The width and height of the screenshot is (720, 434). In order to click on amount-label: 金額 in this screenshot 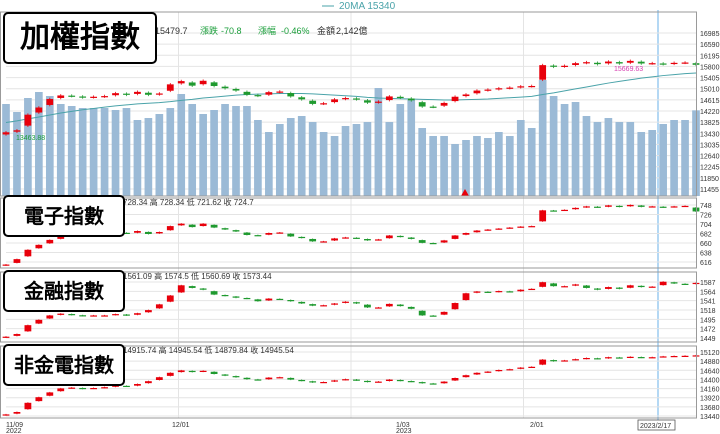, I will do `click(326, 30)`.